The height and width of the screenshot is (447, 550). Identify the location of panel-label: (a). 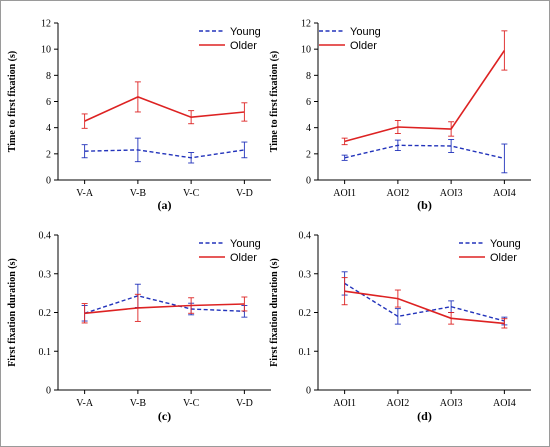
(165, 205).